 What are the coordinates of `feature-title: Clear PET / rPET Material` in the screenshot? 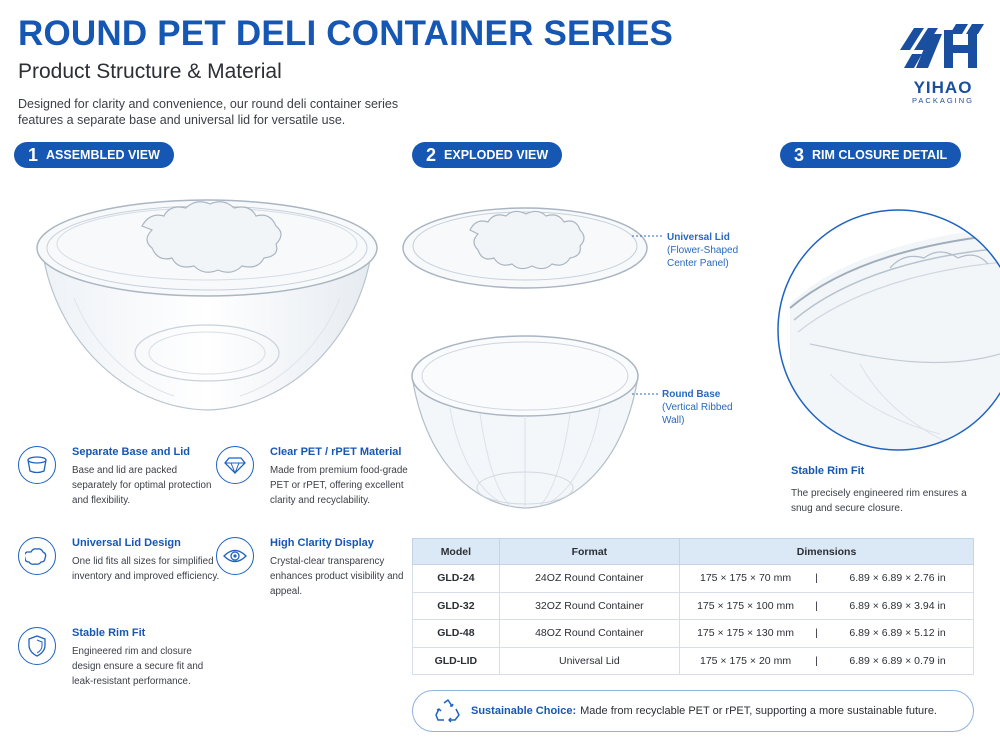 It's located at (336, 452).